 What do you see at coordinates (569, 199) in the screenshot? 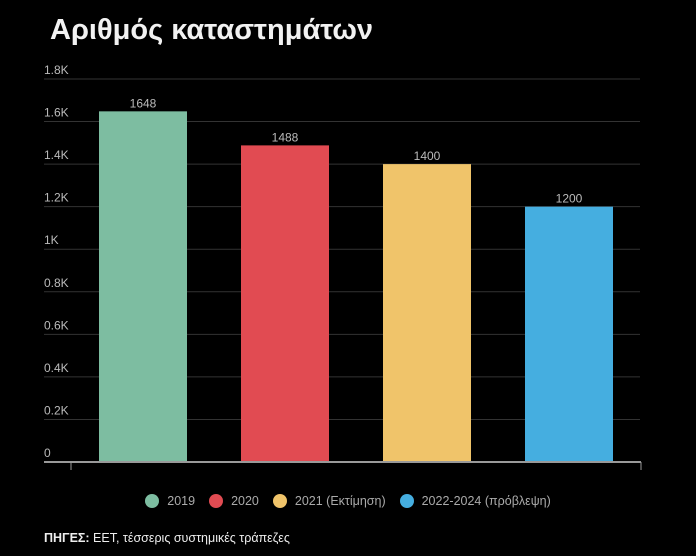
I see `bar-value-label: 1200` at bounding box center [569, 199].